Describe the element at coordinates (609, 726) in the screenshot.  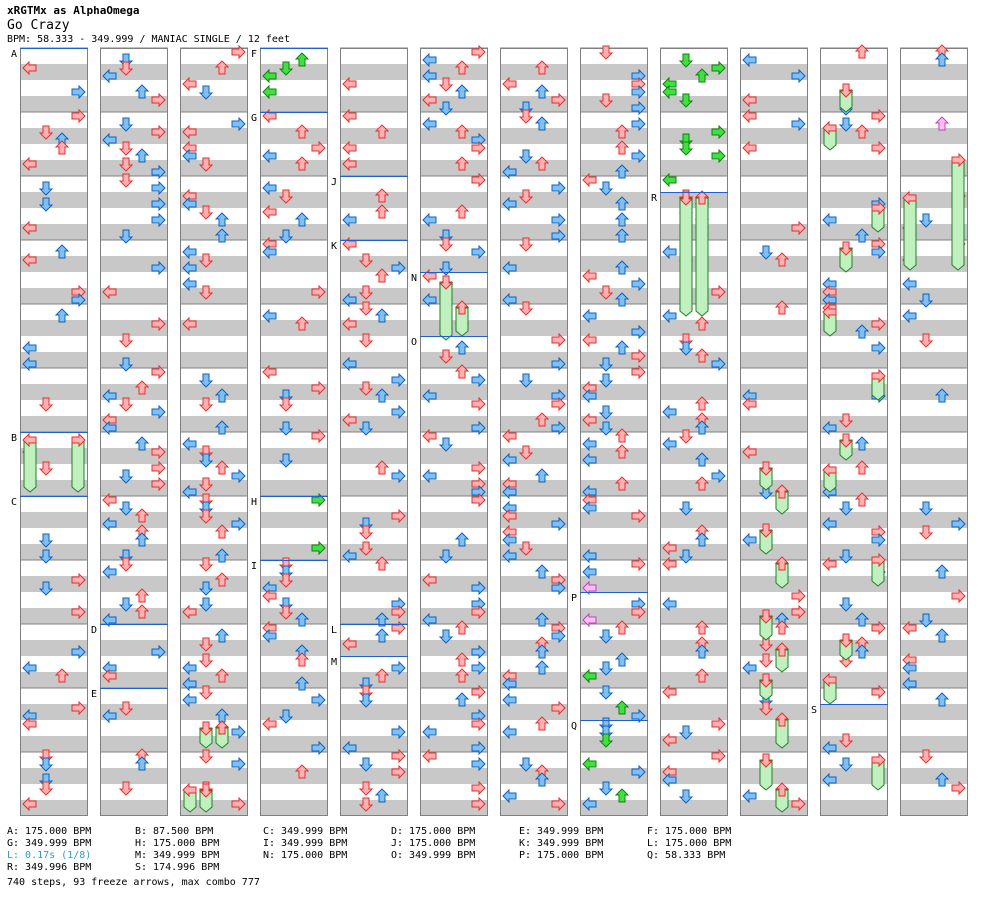
I see `section-marker: Q` at that location.